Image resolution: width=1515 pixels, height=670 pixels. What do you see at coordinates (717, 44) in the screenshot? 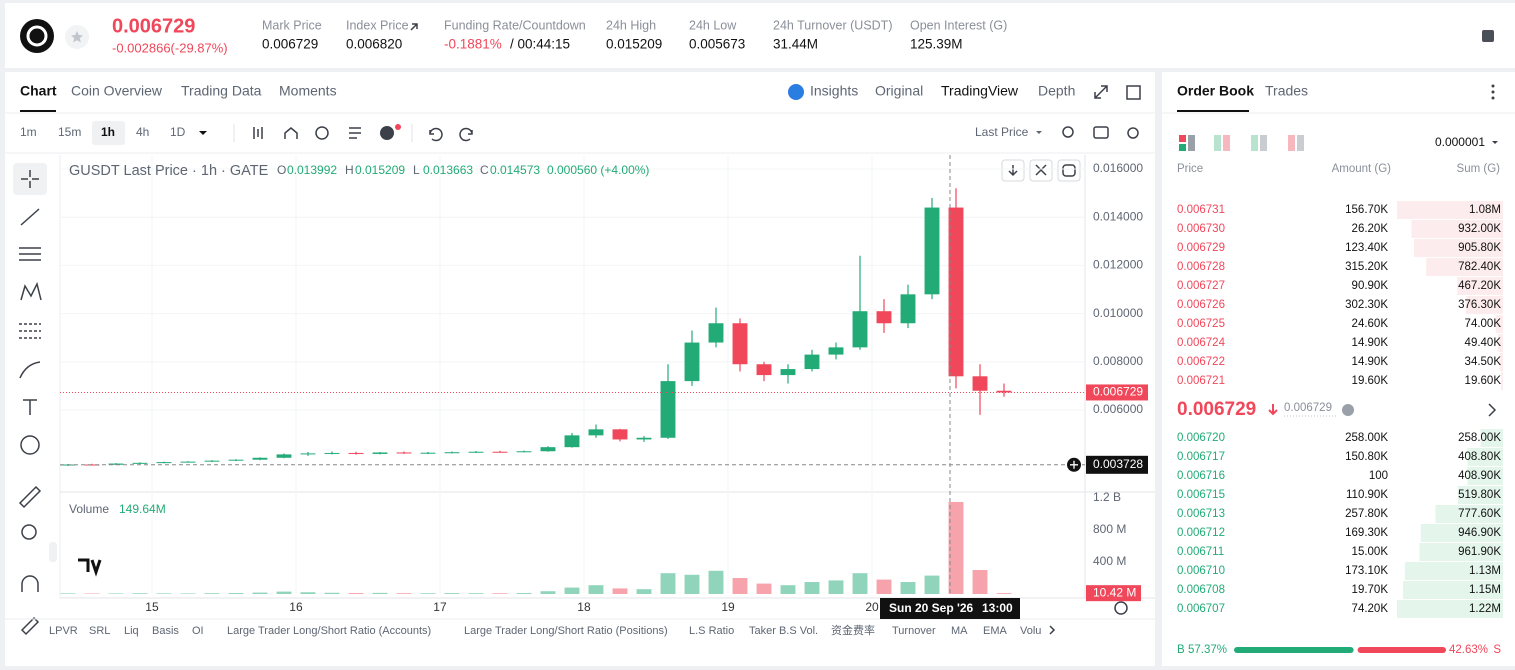
I see `stat-value: 0.005673` at bounding box center [717, 44].